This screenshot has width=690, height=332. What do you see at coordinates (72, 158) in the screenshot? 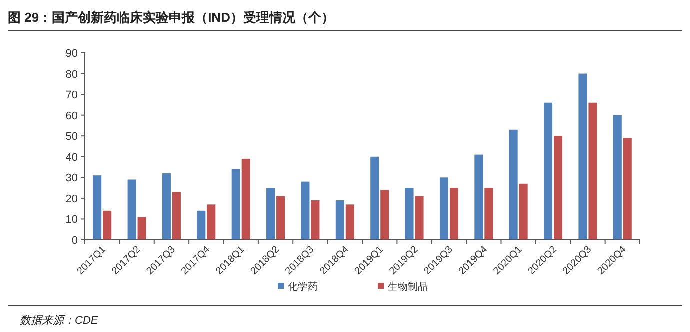
I see `y-tick-label: 40` at bounding box center [72, 158].